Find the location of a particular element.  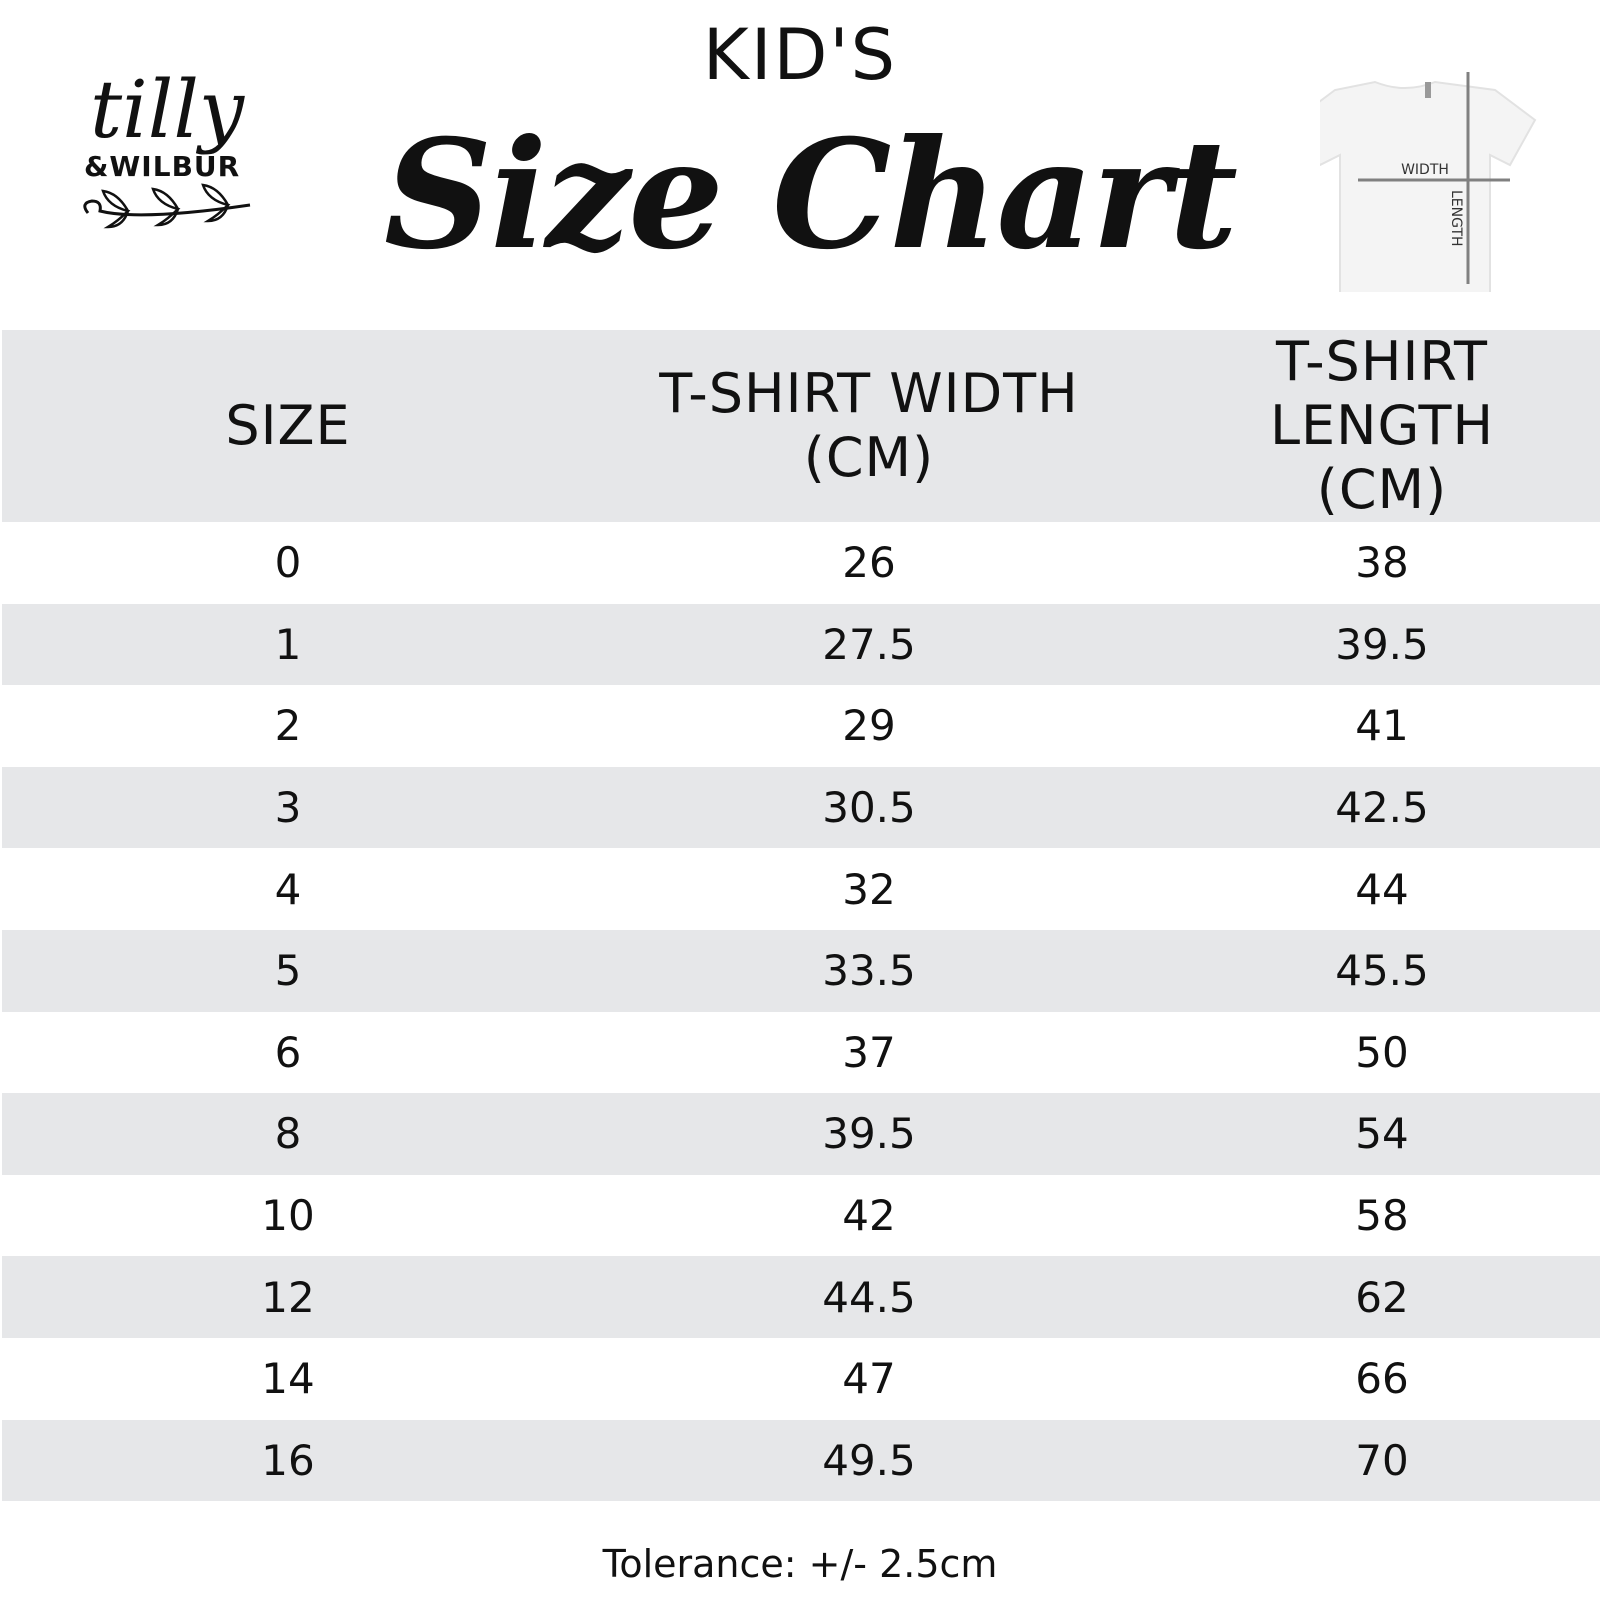

length-label: LENGTH is located at coordinates (1456, 218).